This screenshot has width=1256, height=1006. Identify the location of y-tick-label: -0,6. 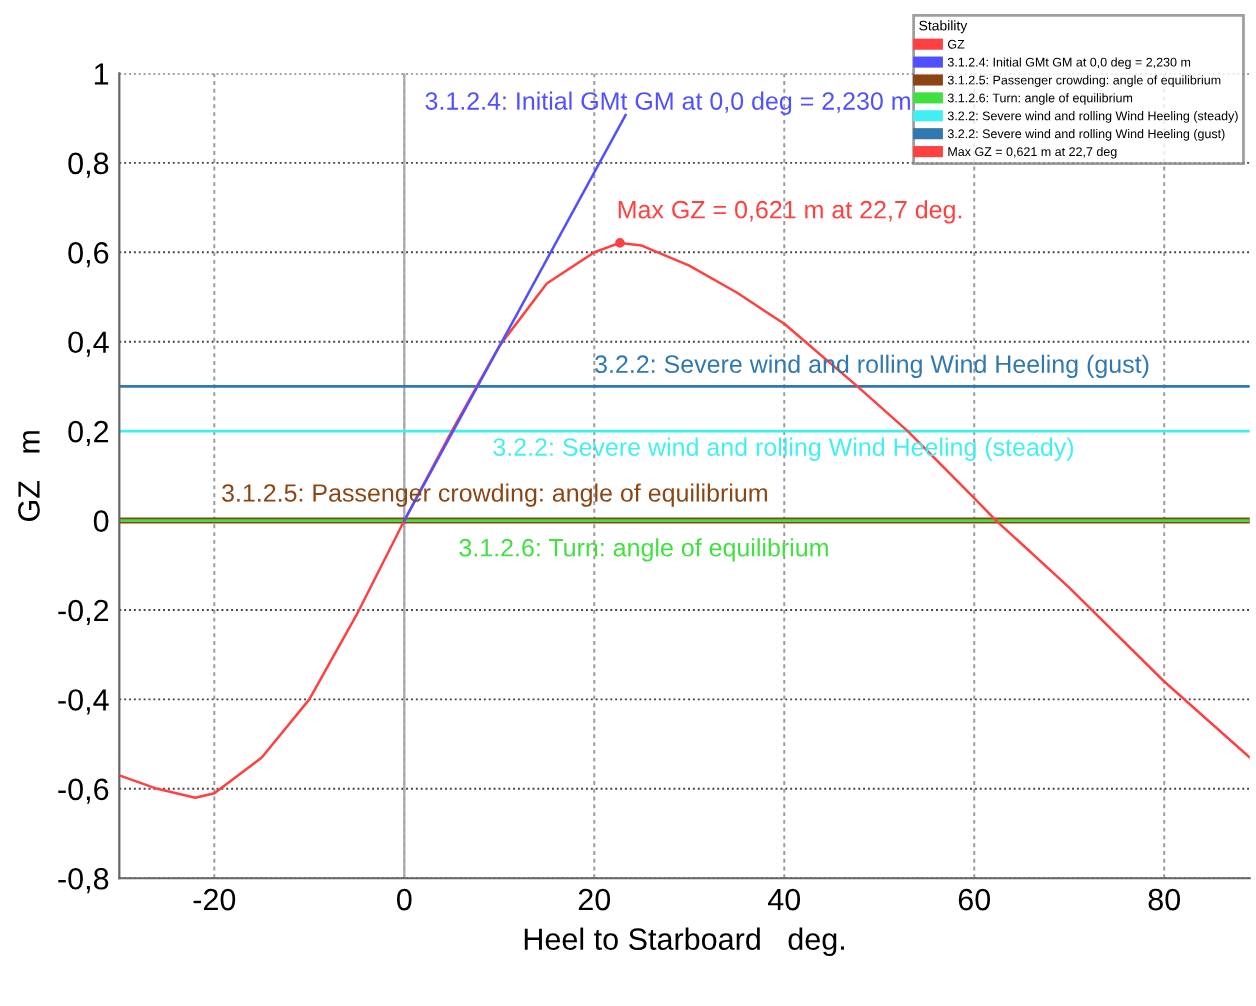
(83, 791).